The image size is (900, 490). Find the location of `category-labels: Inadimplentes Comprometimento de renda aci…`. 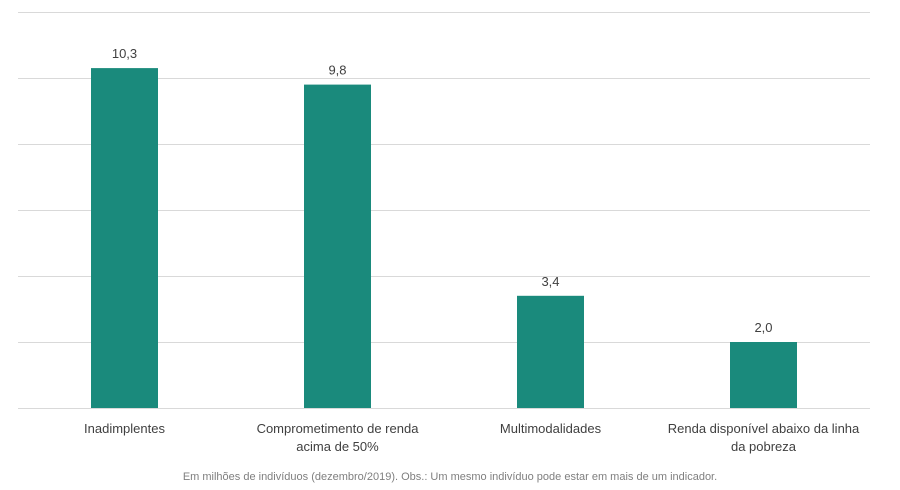

category-labels: Inadimplentes Comprometimento de renda aci… is located at coordinates (472, 437).